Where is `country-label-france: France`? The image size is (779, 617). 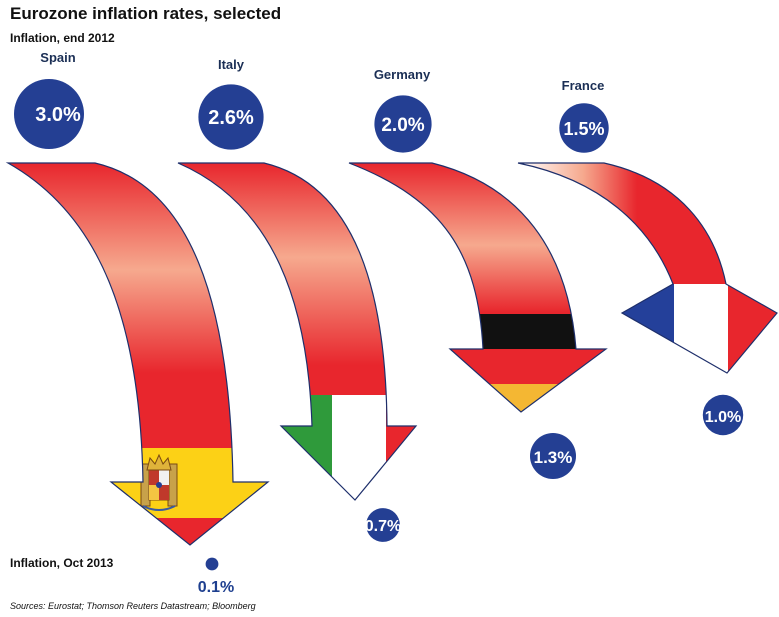
country-label-france: France is located at coordinates (583, 85).